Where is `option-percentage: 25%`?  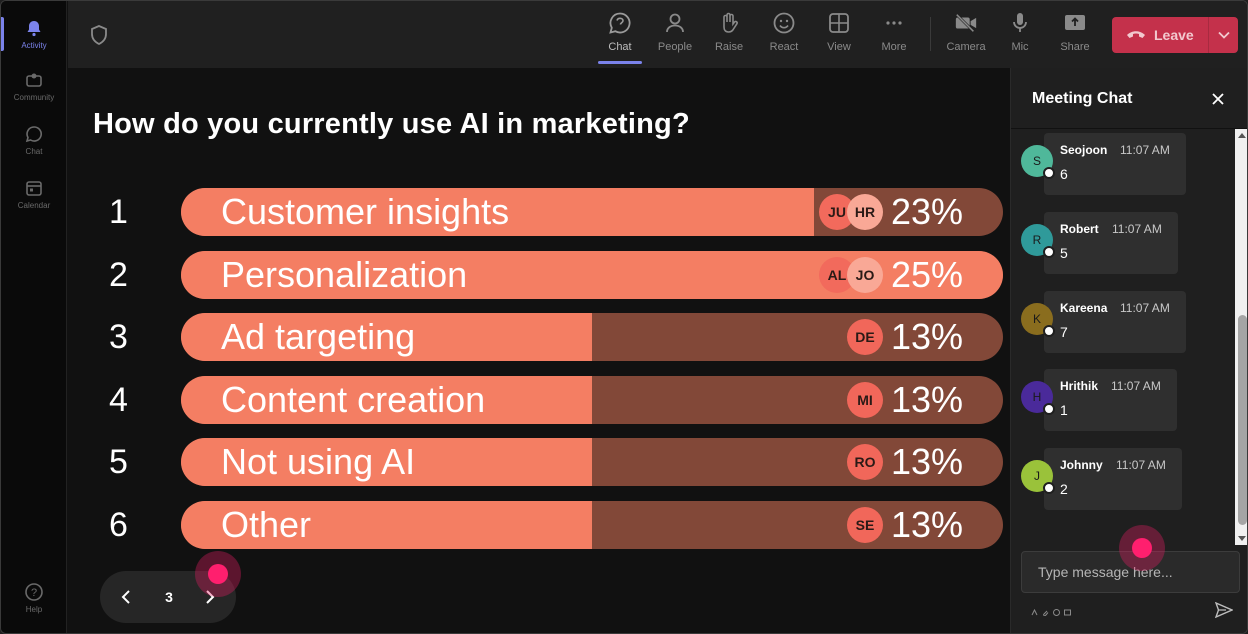 option-percentage: 25% is located at coordinates (926, 274).